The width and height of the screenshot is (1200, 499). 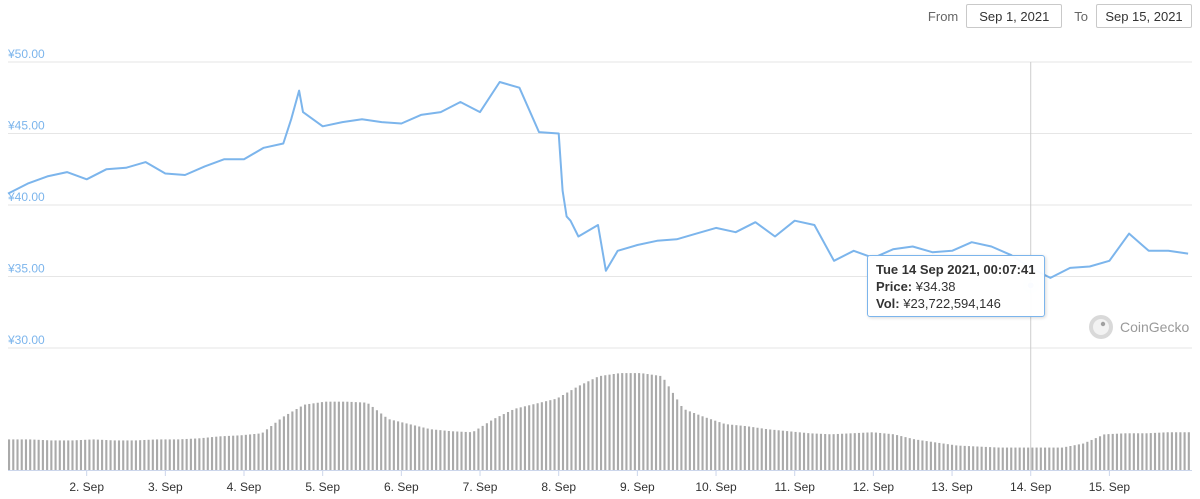 I want to click on x-tick-label: 9. Sep, so click(x=637, y=487).